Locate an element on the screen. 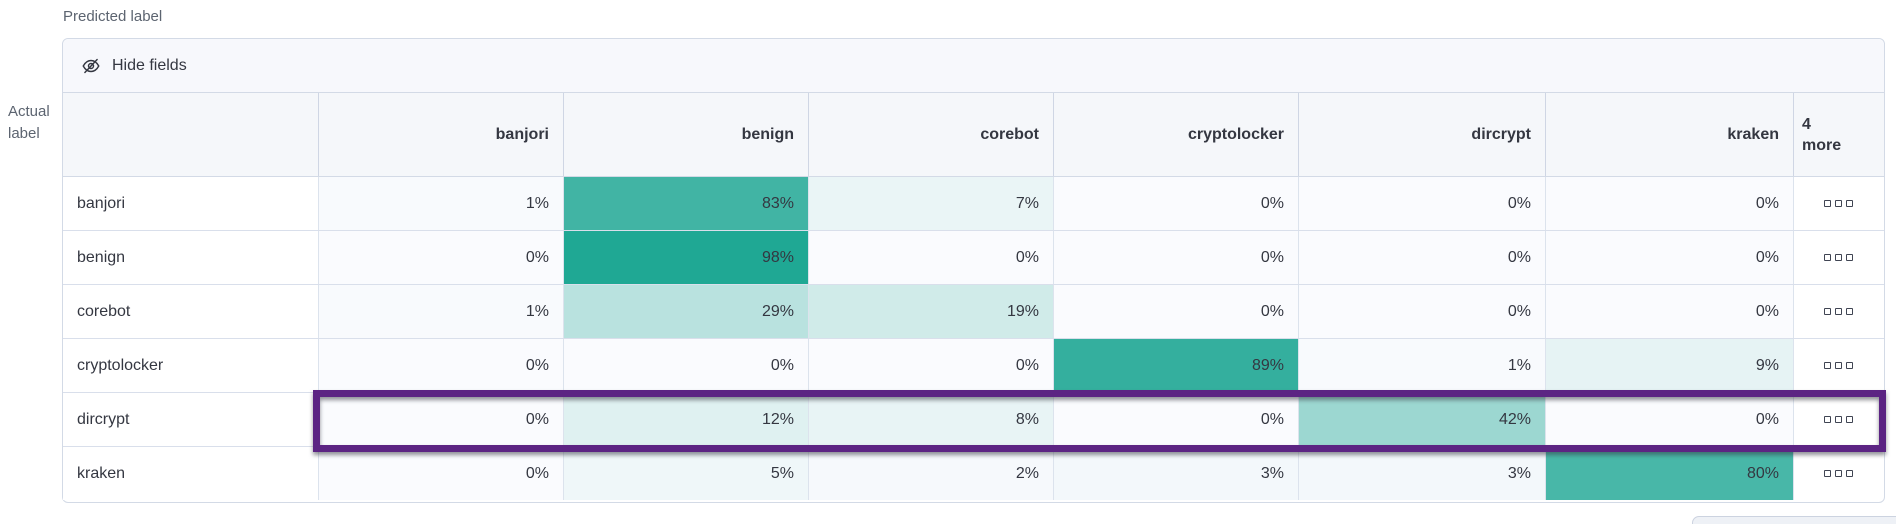 The height and width of the screenshot is (524, 1896). row-actions-button-banjori is located at coordinates (1837, 203).